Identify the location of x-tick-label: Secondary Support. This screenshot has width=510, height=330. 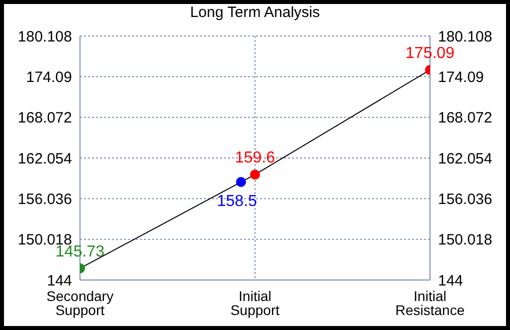
(80, 303).